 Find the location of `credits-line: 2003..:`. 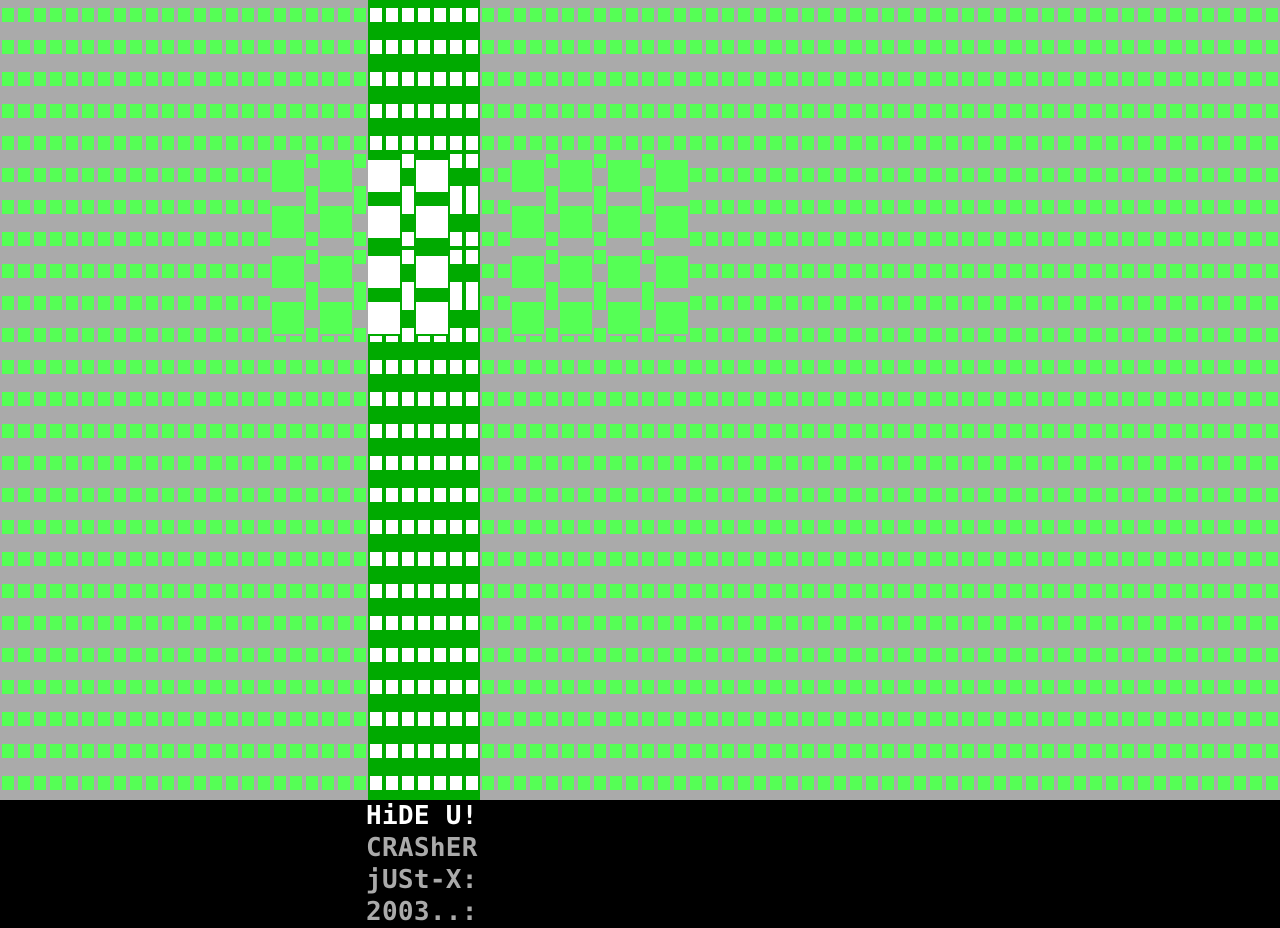

credits-line: 2003..: is located at coordinates (422, 912).